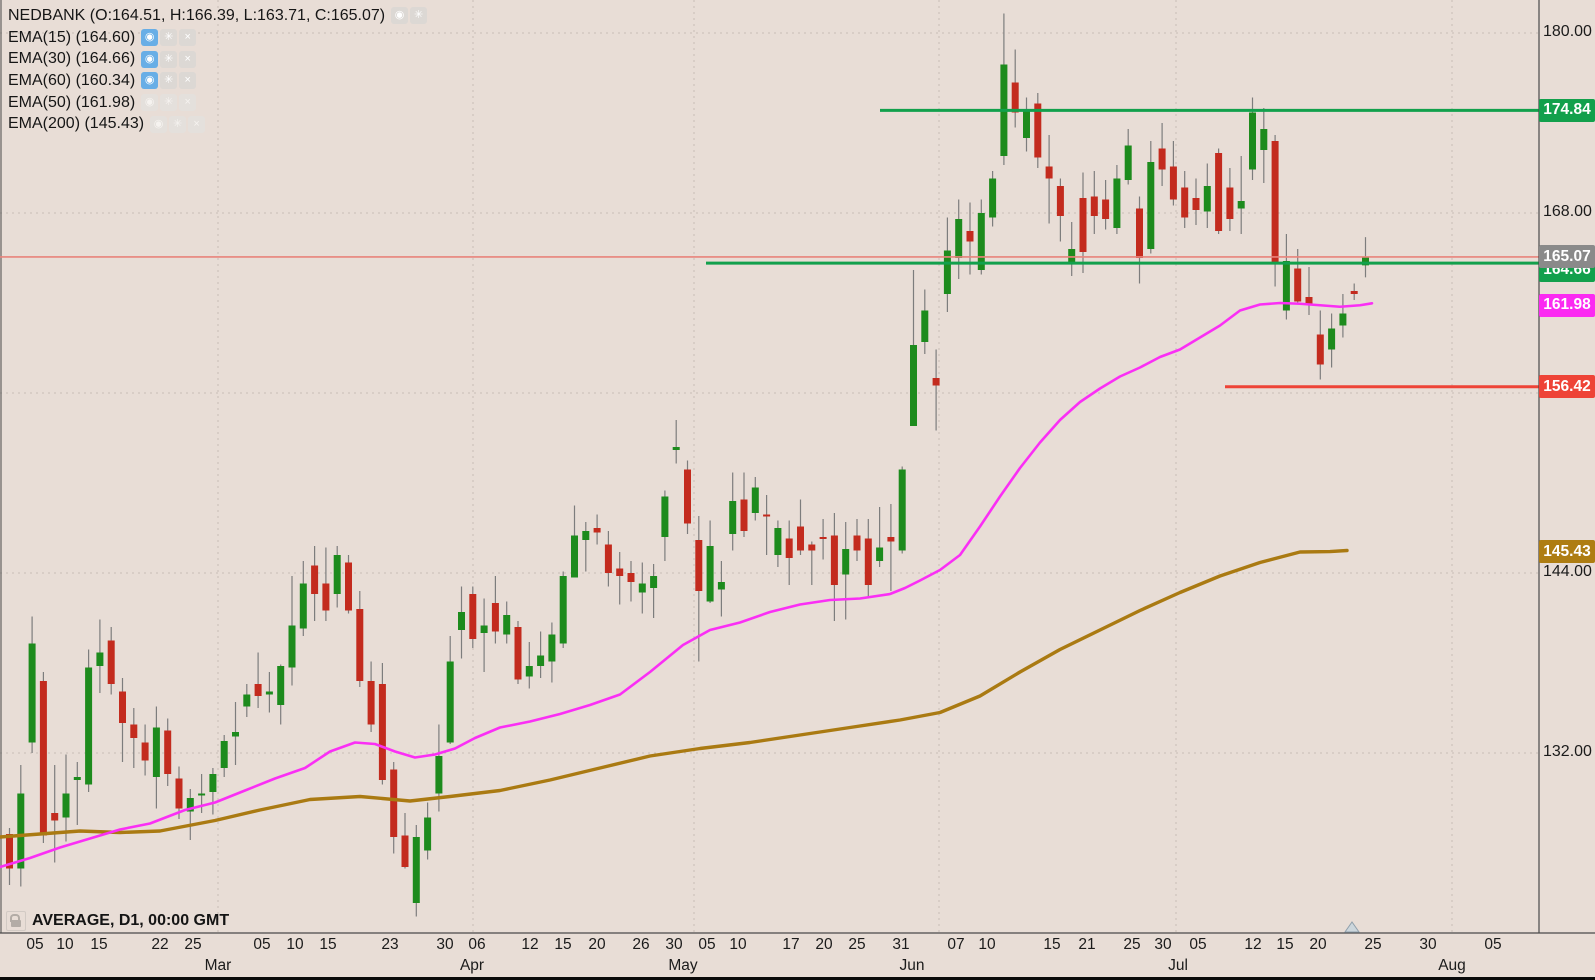 The width and height of the screenshot is (1595, 980). What do you see at coordinates (217, 38) in the screenshot?
I see `legend-indicator-row: EMA(15) (164.60) ◉ ✳ ×` at bounding box center [217, 38].